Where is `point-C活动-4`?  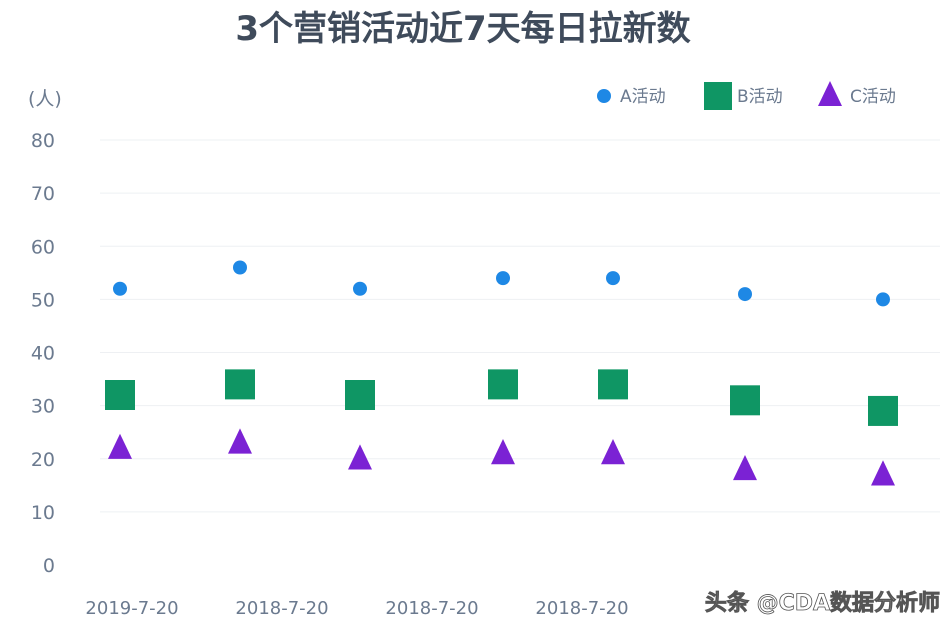
point-C活动-4 is located at coordinates (503, 452).